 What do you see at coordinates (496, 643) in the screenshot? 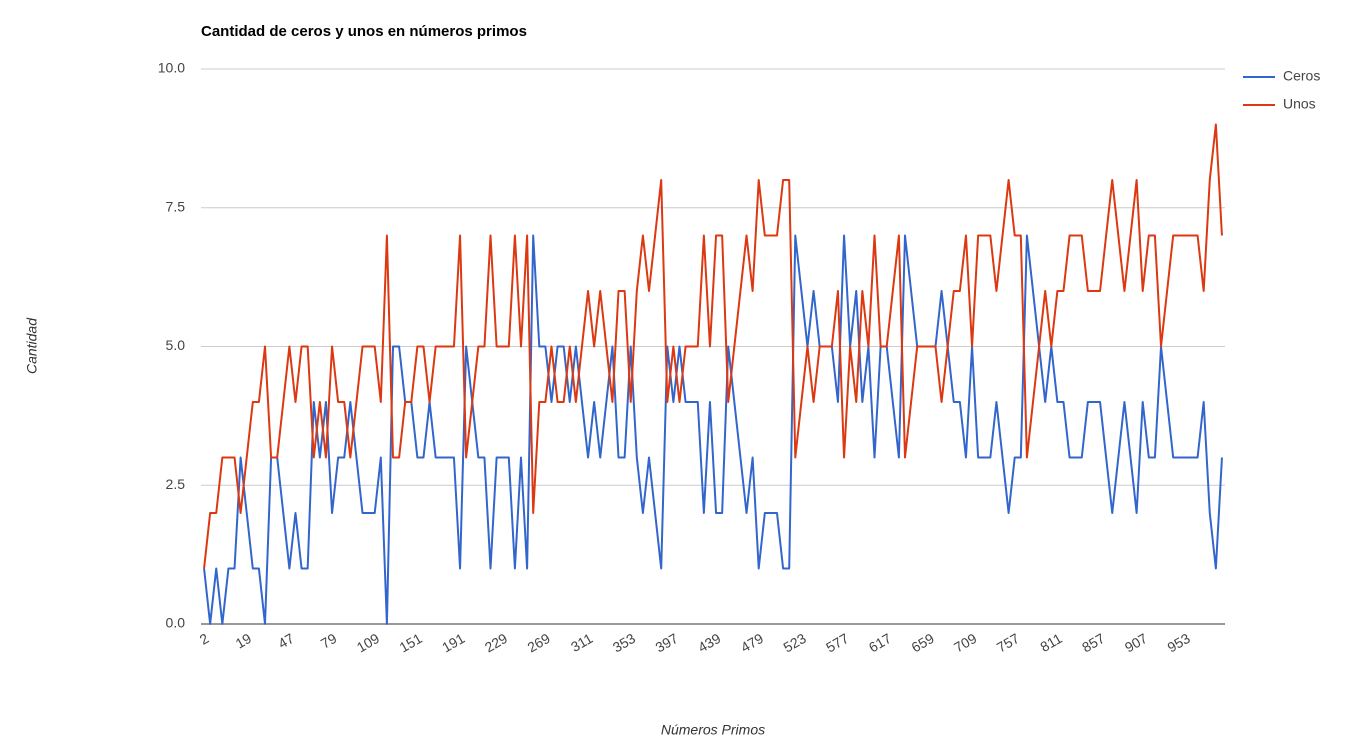
I see `x-tick-label: 229` at bounding box center [496, 643].